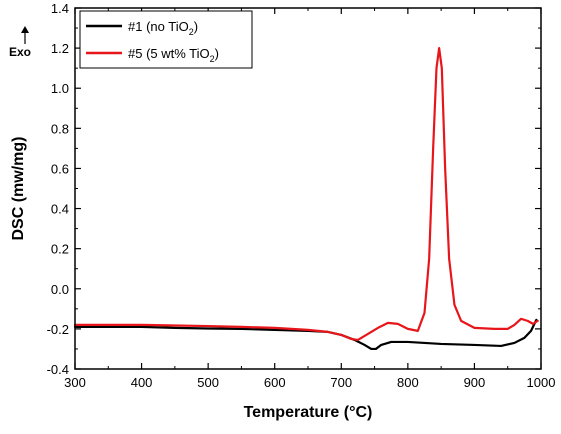  Describe the element at coordinates (18, 189) in the screenshot. I see `y-axis-title: DSC (mw/mg)` at that location.